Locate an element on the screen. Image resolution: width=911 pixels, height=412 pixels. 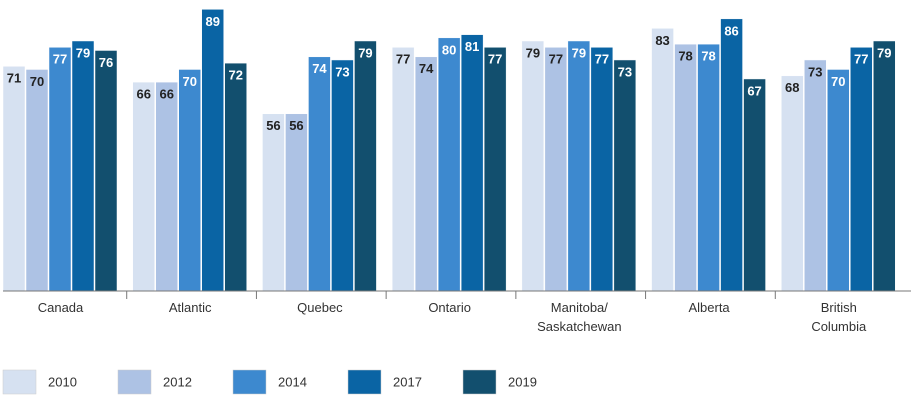
legend-label: 2017 is located at coordinates (407, 381).